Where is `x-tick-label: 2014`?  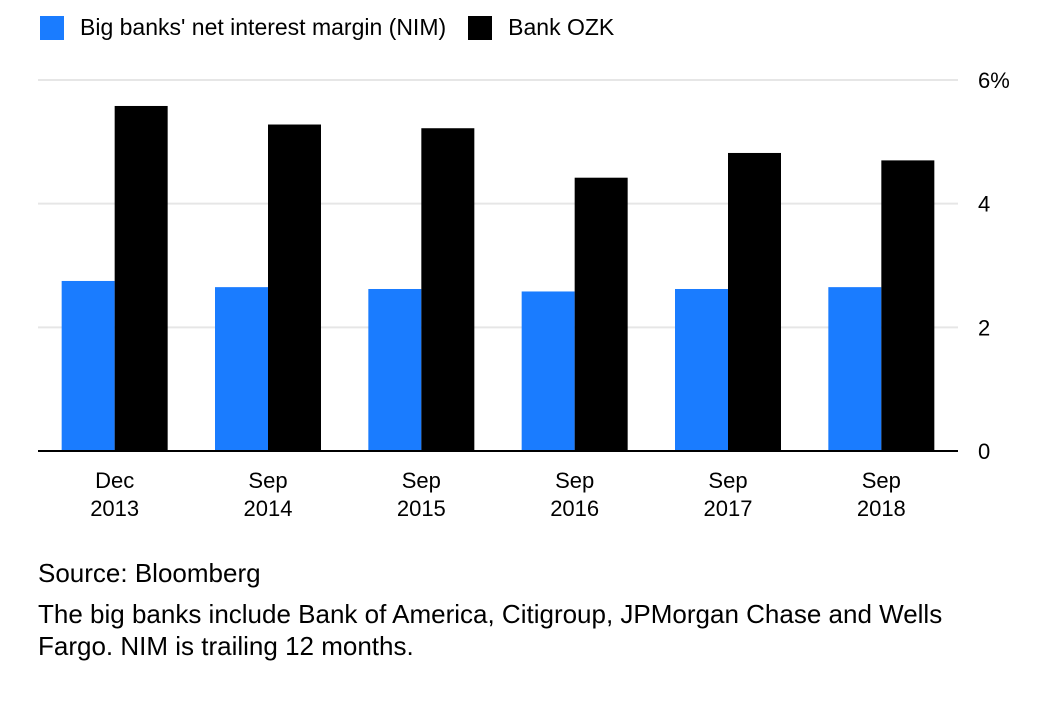
x-tick-label: 2014 is located at coordinates (268, 508).